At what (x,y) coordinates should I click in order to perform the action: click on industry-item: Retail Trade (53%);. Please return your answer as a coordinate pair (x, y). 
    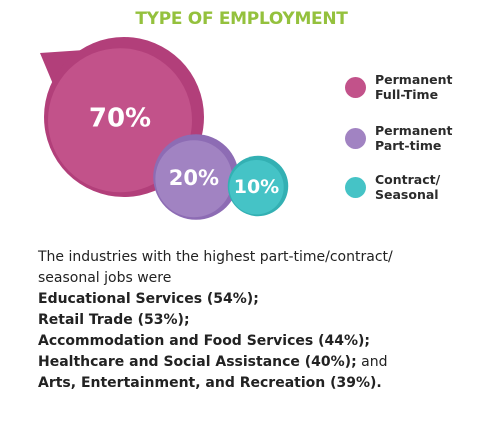
    Looking at the image, I should click on (258, 320).